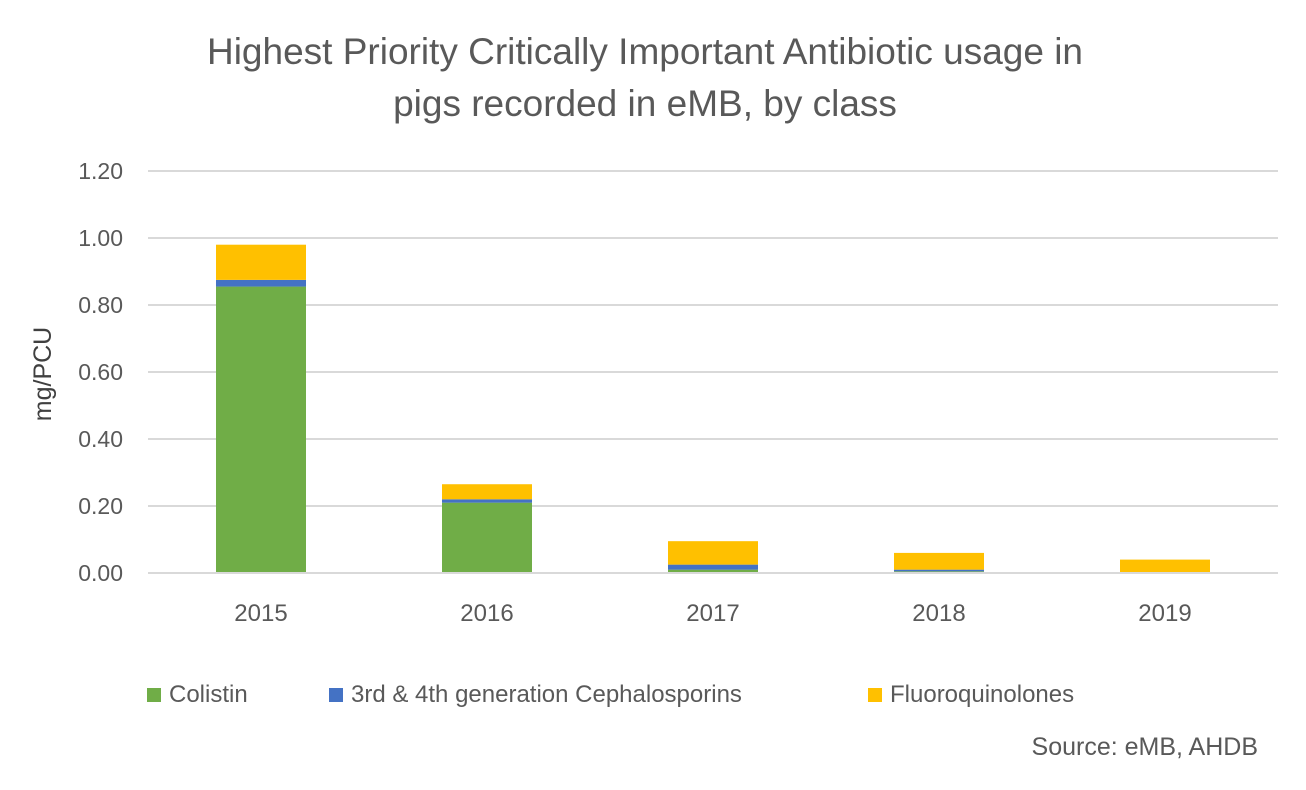  Describe the element at coordinates (100, 573) in the screenshot. I see `y-tick-label: 0.00` at that location.